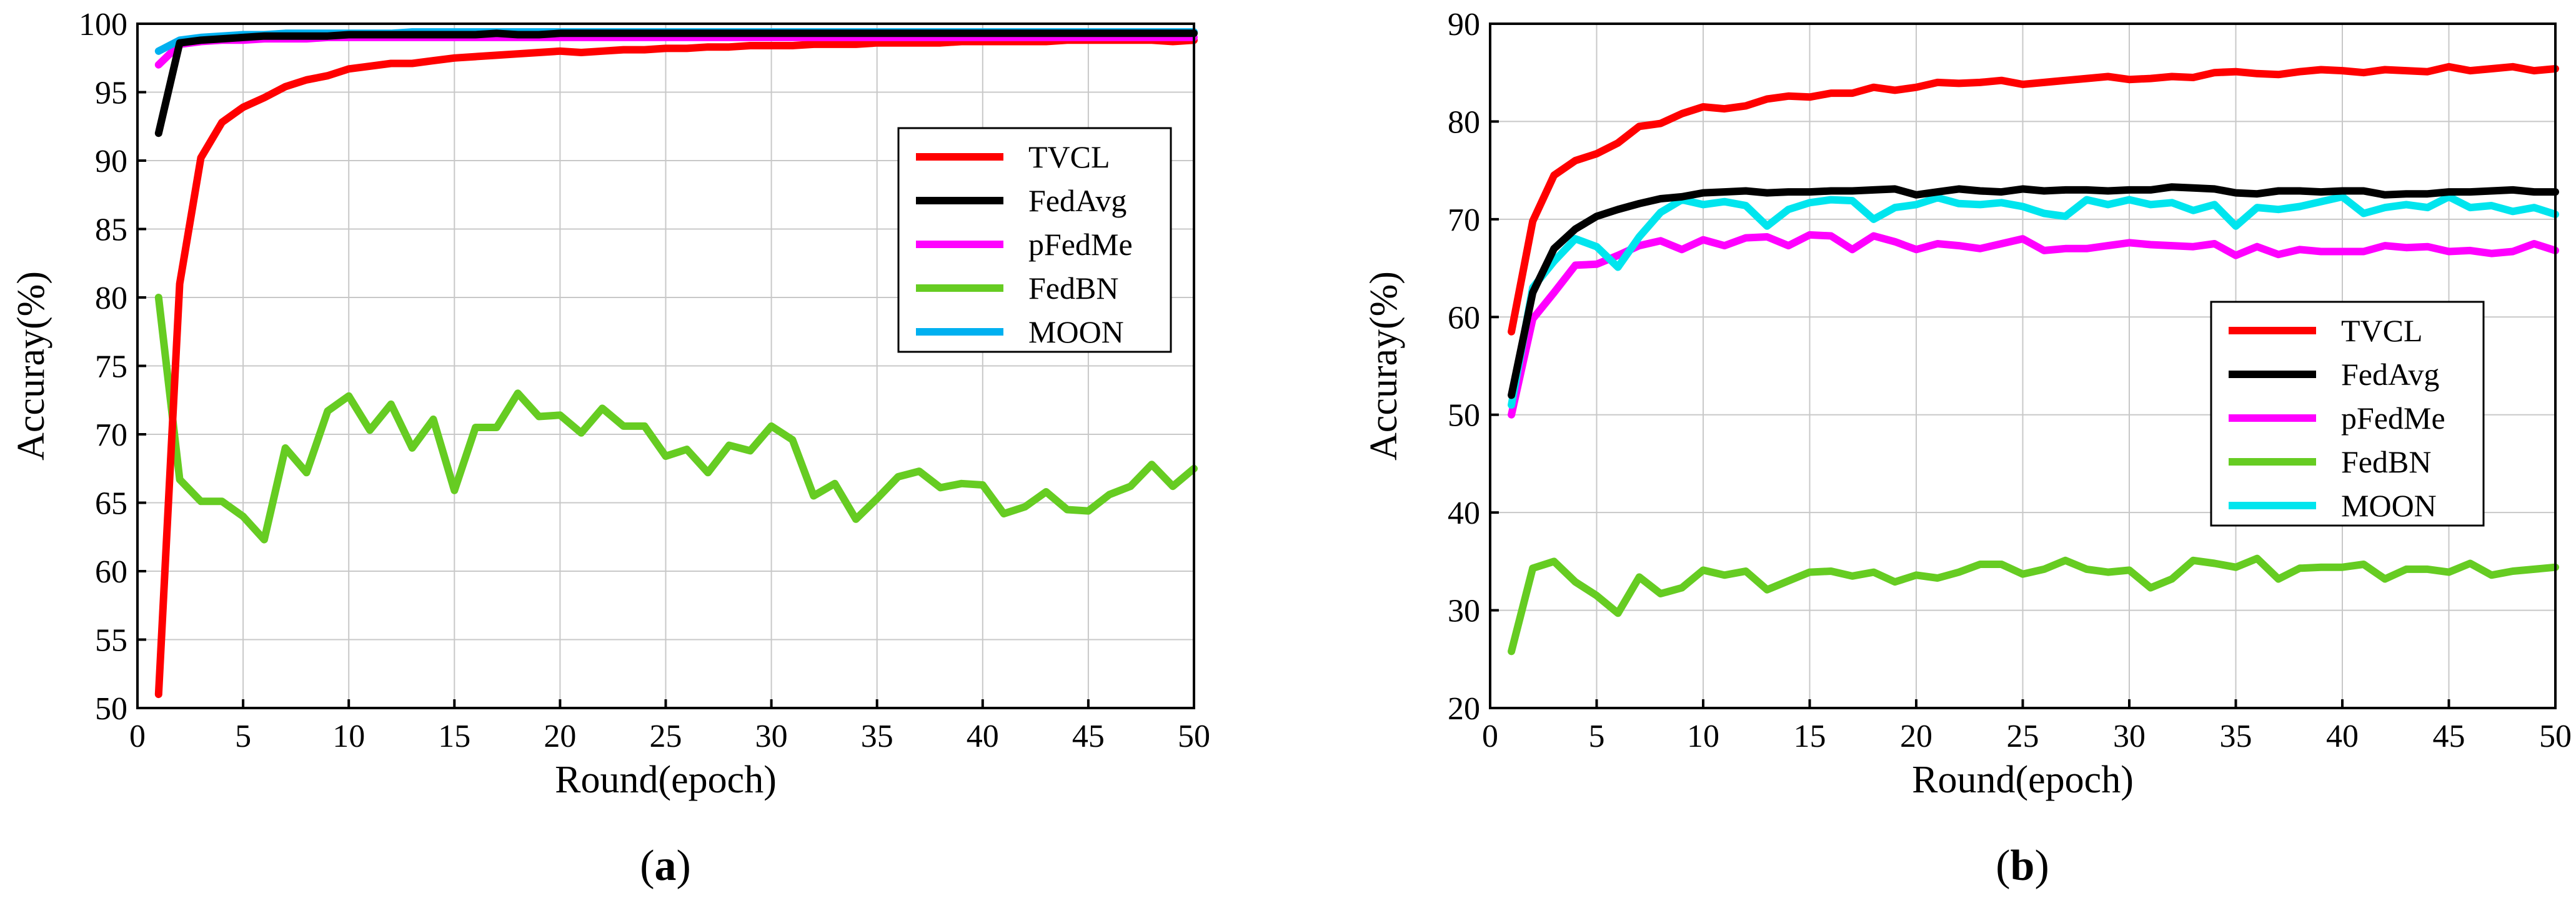 The height and width of the screenshot is (903, 2576). Describe the element at coordinates (1464, 709) in the screenshot. I see `y-tick-label: 20` at that location.